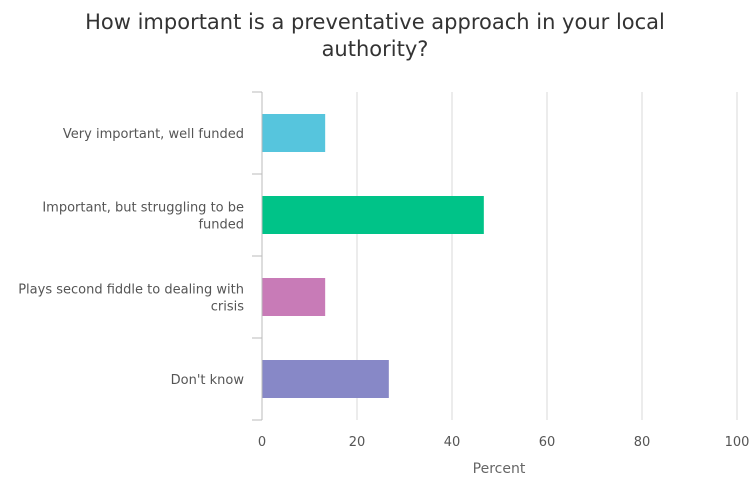 The width and height of the screenshot is (750, 500). What do you see at coordinates (375, 49) in the screenshot?
I see `chart-title-line-2: authority?` at bounding box center [375, 49].